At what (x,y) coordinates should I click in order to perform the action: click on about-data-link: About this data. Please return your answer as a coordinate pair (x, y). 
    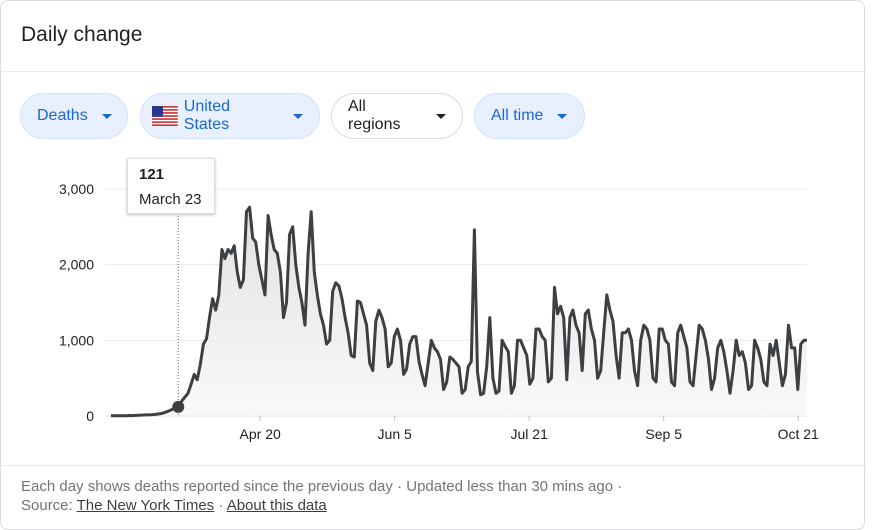
    Looking at the image, I should click on (276, 505).